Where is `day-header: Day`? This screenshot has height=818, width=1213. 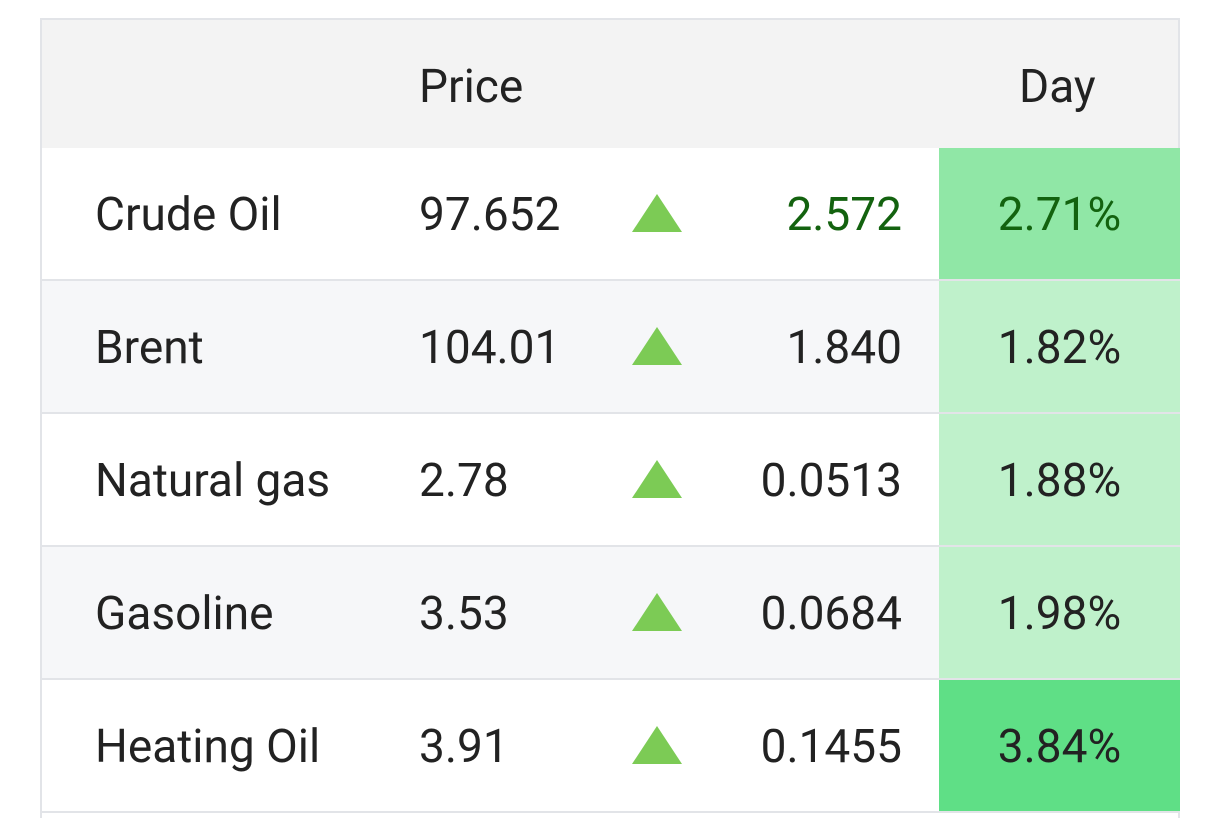
day-header: Day is located at coordinates (1057, 87).